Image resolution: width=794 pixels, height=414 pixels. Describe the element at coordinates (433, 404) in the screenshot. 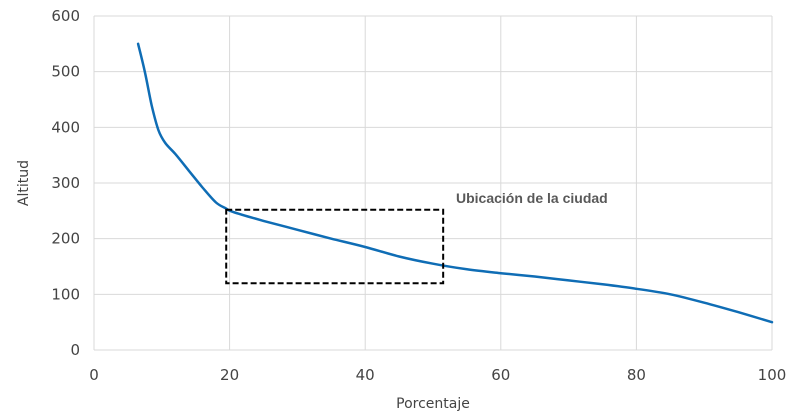

I see `x-axis-title: Porcentaje` at that location.